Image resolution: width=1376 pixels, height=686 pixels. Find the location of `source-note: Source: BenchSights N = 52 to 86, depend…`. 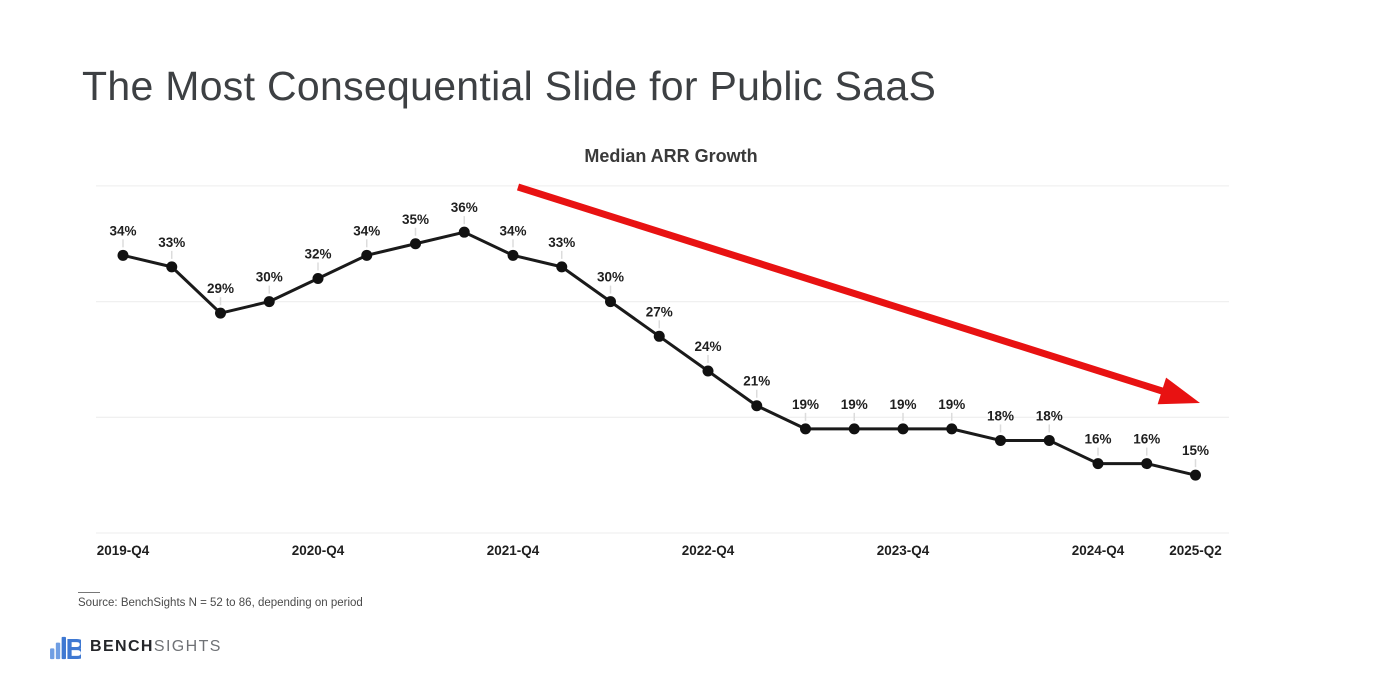

source-note: Source: BenchSights N = 52 to 86, depend… is located at coordinates (220, 603).